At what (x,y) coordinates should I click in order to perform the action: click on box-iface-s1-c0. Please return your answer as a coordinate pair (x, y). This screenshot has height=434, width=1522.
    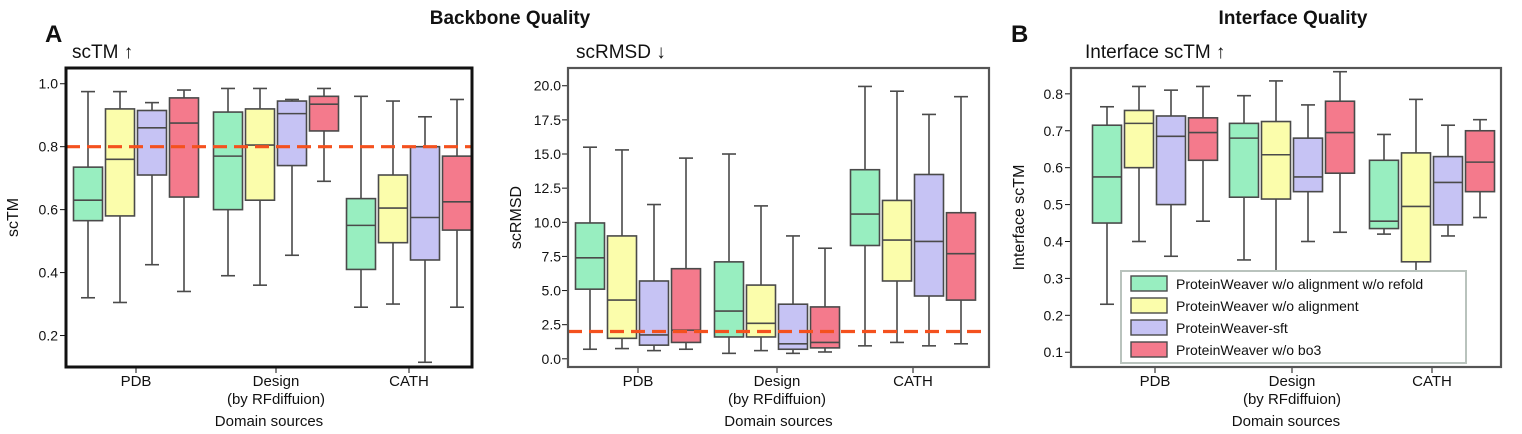
    Looking at the image, I should click on (1139, 164).